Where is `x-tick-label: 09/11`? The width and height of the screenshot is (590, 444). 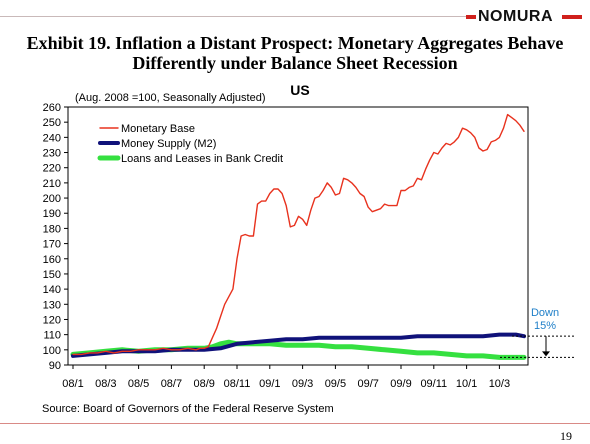
x-tick-label: 09/11 is located at coordinates (433, 384).